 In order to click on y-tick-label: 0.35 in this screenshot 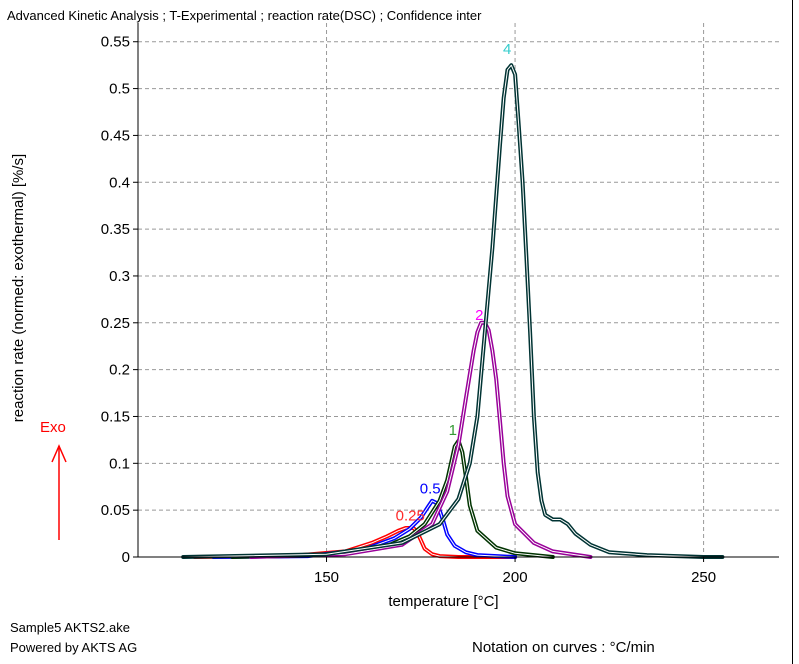, I will do `click(115, 229)`.